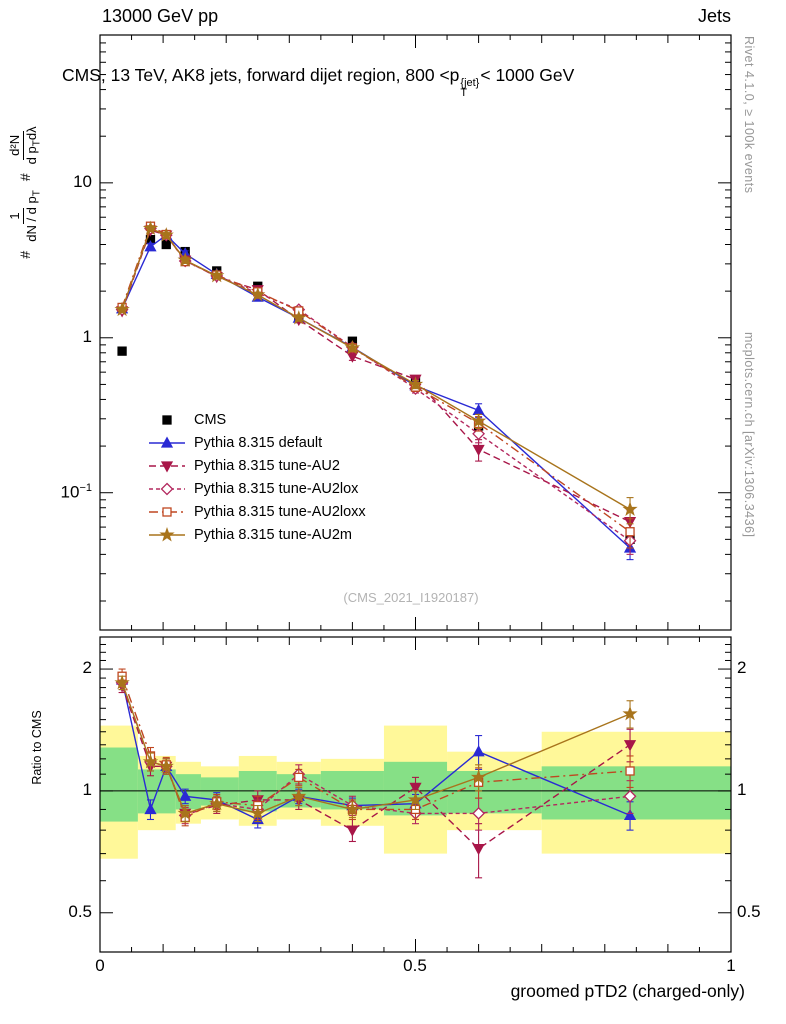 The height and width of the screenshot is (1024, 786). What do you see at coordinates (167, 420) in the screenshot?
I see `cms-marker-icon` at bounding box center [167, 420].